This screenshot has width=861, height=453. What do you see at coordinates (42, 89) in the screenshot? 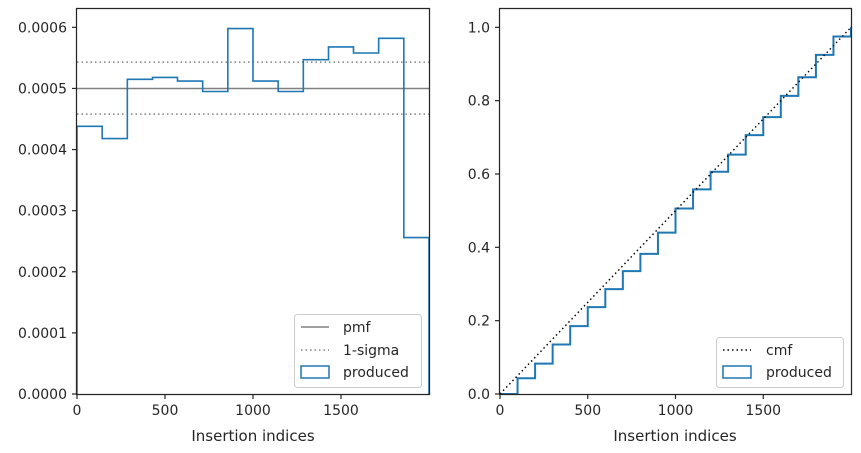
I see `histogram-y-tick-label: 0.0005` at bounding box center [42, 89].